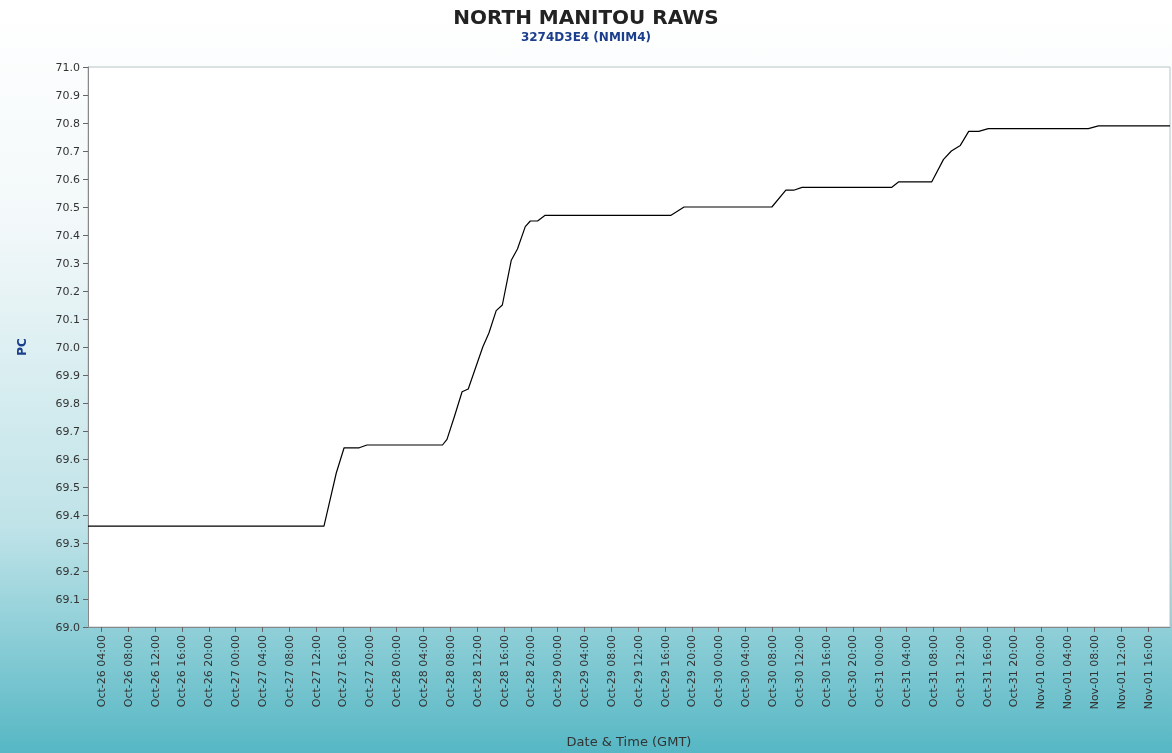 This screenshot has width=1172, height=753. Describe the element at coordinates (772, 671) in the screenshot. I see `x-tick-label: Oct-30 08:00` at that location.